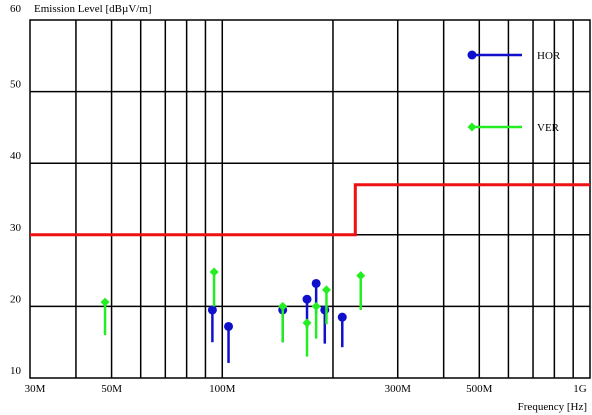 This screenshot has height=415, width=592. Describe the element at coordinates (35, 389) in the screenshot. I see `x-tick-label: 30M` at that location.